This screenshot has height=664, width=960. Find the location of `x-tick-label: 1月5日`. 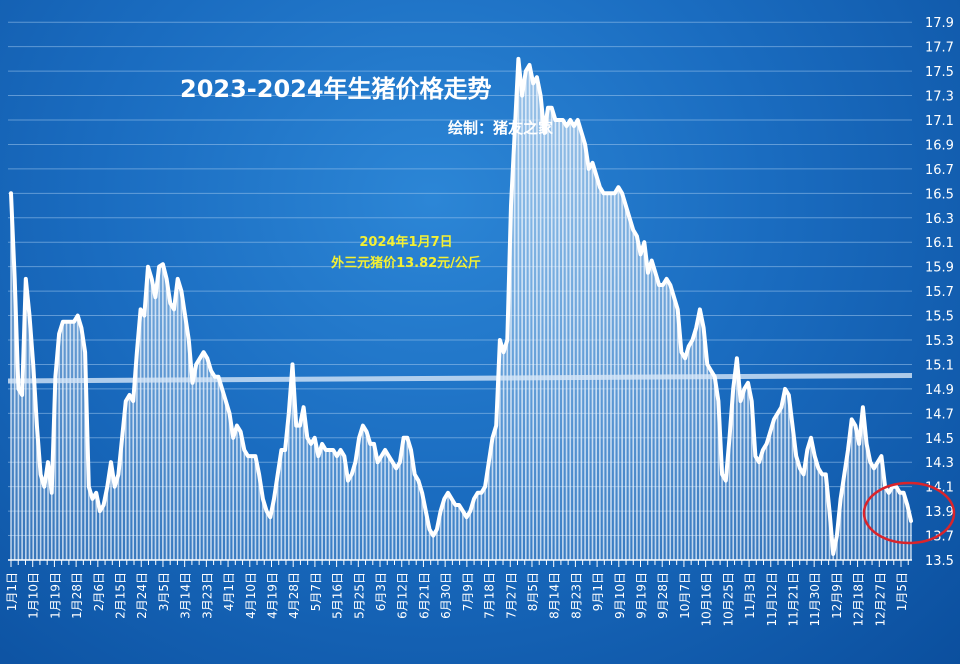

x-tick-label: 1月5日 is located at coordinates (902, 591).